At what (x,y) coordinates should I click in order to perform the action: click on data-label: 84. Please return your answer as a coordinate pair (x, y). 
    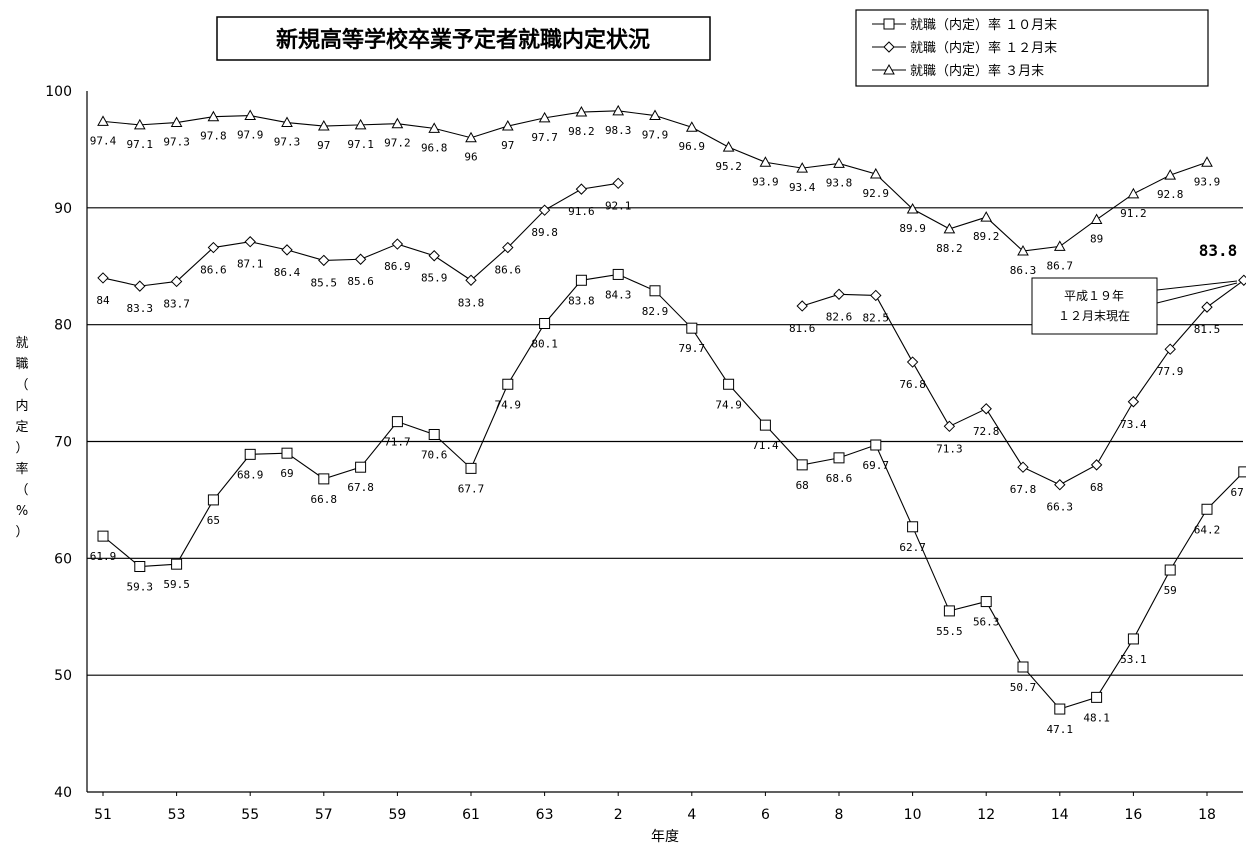
    Looking at the image, I should click on (103, 300).